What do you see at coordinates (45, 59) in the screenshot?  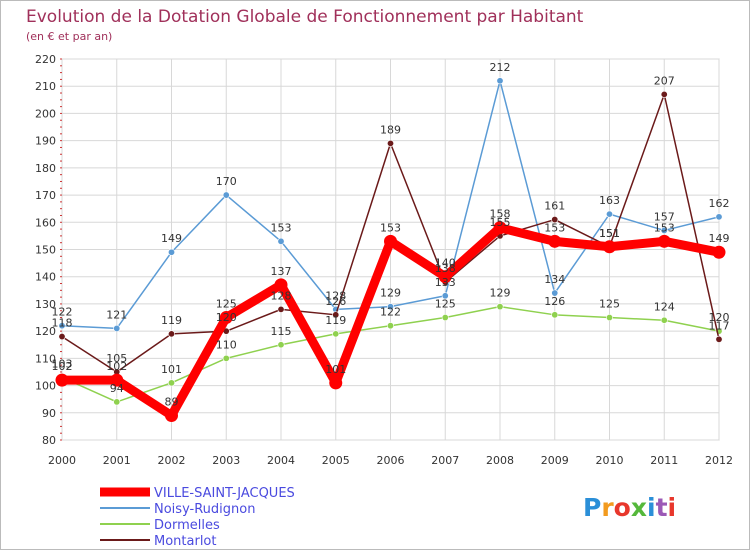 I see `y-tick-label: 220` at bounding box center [45, 59].